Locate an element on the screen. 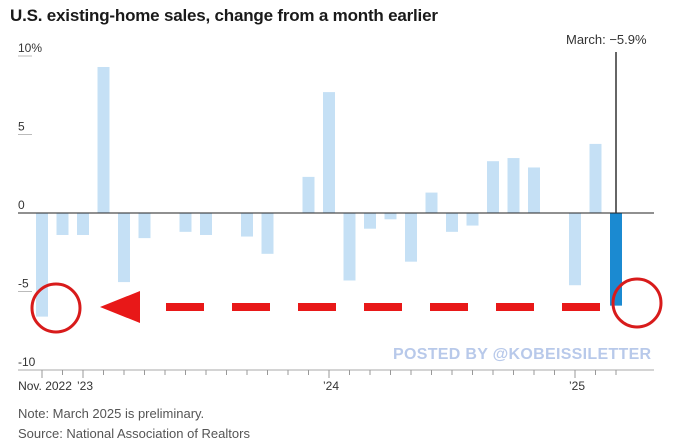  march-callout: March: −5.9% is located at coordinates (606, 39).